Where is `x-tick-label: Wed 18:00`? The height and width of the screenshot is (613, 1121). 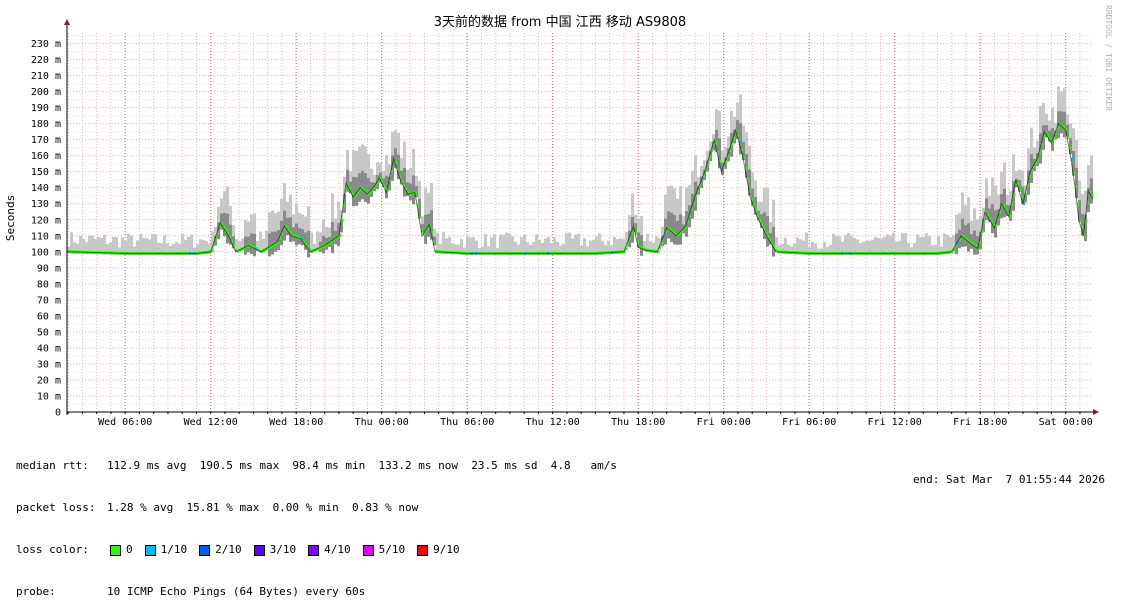 x-tick-label: Wed 18:00 is located at coordinates (296, 422).